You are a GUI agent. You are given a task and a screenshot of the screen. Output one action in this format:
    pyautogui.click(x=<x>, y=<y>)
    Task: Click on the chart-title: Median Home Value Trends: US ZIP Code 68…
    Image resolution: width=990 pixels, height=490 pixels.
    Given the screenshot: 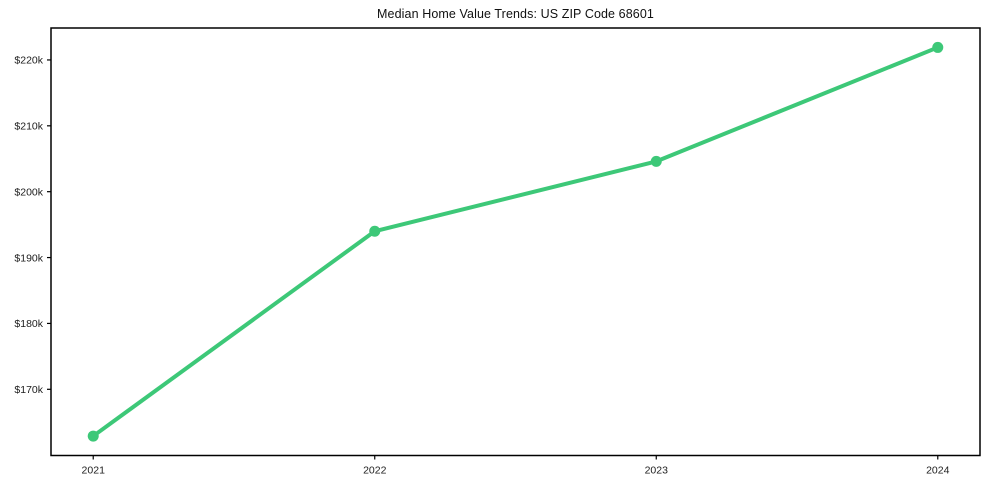 What is the action you would take?
    pyautogui.click(x=515, y=14)
    